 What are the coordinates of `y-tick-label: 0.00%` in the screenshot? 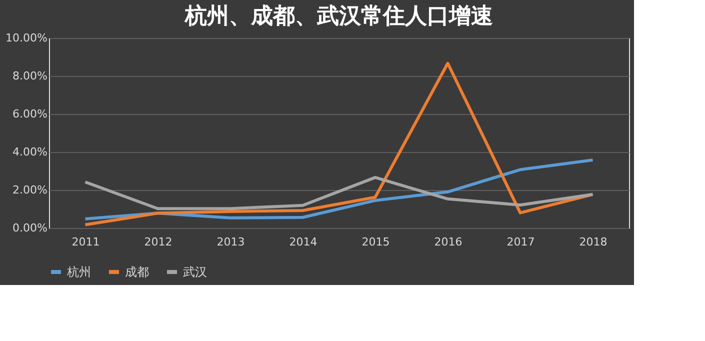 It's located at (30, 228).